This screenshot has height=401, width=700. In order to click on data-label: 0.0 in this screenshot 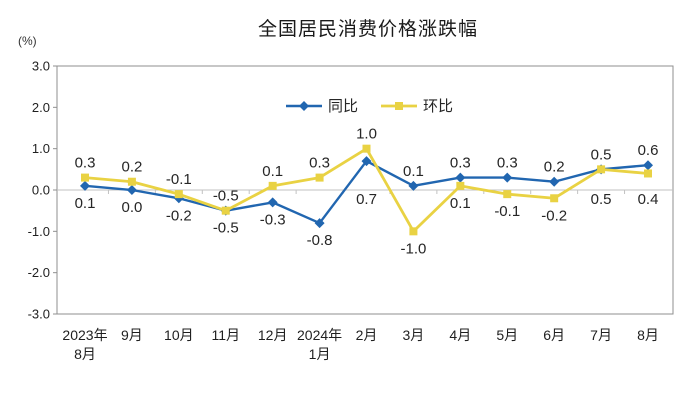, I will do `click(131, 207)`.